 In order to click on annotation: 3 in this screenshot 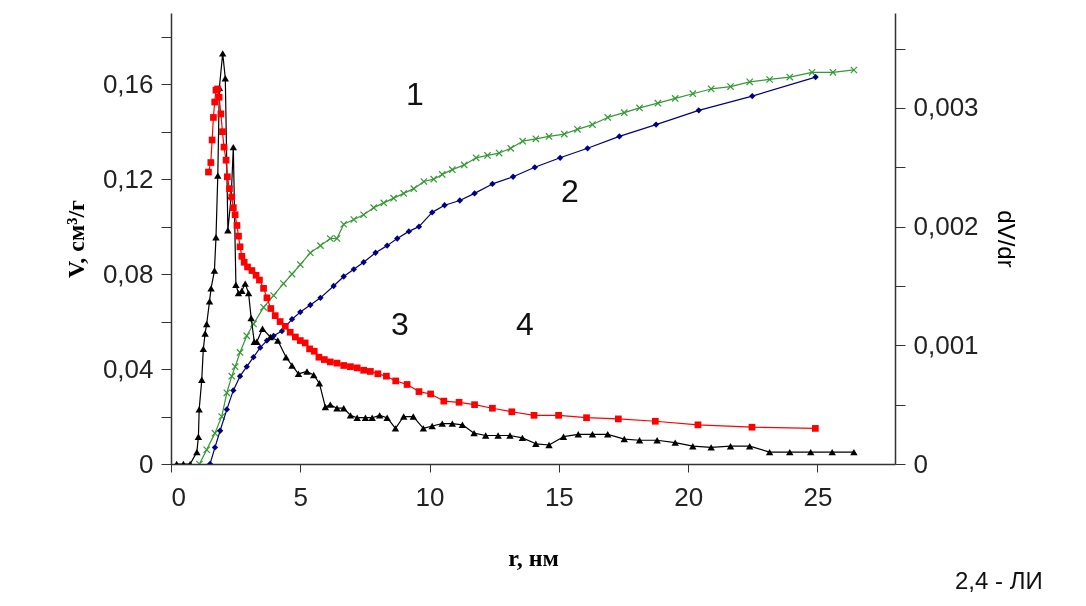, I will do `click(400, 324)`.